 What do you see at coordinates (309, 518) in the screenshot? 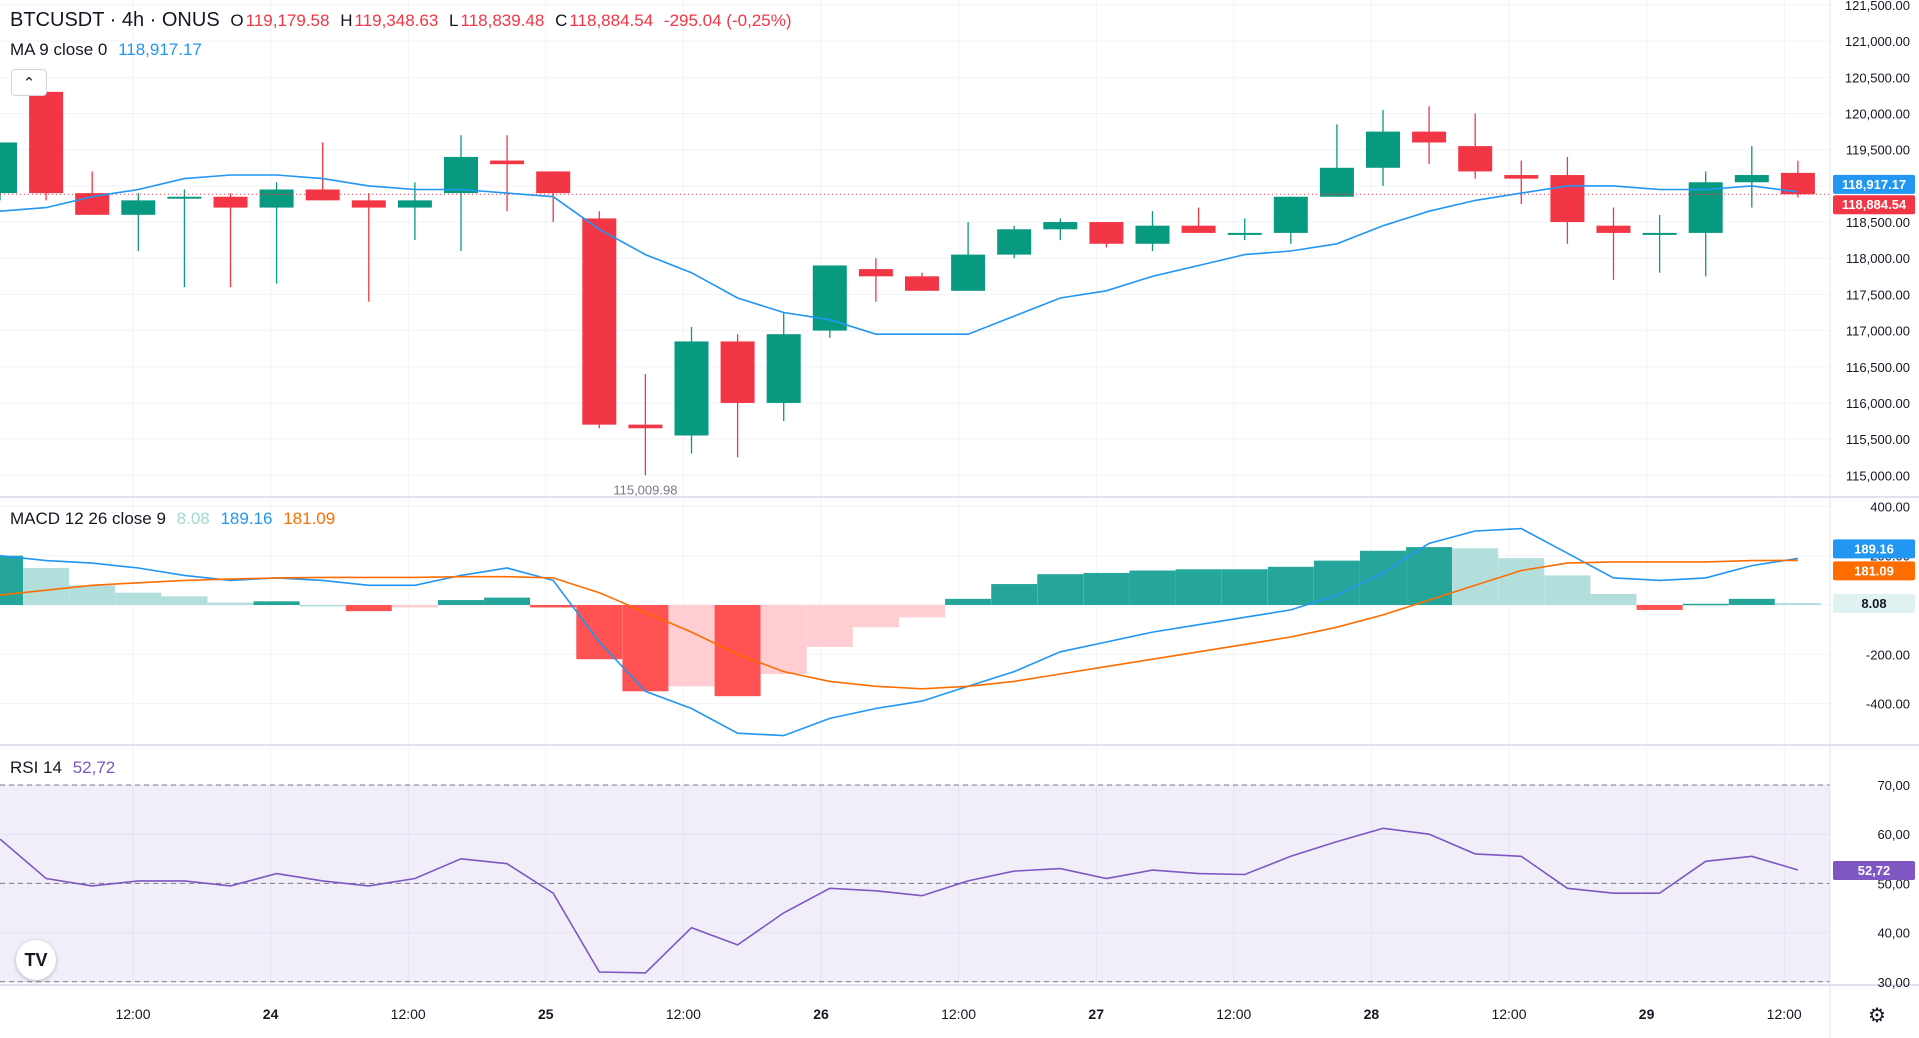
I see `macd-signal-value: 181.09` at bounding box center [309, 518].